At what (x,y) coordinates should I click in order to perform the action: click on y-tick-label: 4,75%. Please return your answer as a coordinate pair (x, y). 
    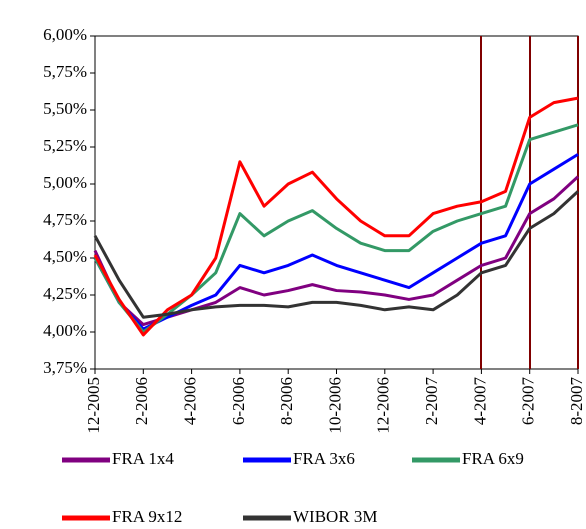
    Looking at the image, I should click on (65, 219).